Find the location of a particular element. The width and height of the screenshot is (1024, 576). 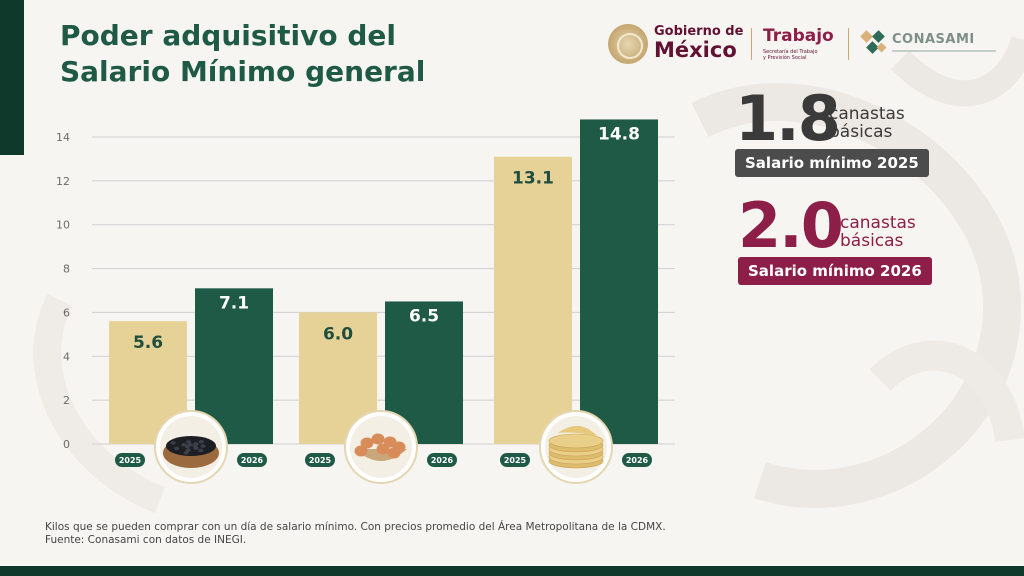

stat-2026-unit-line-2: básicas is located at coordinates (872, 241).